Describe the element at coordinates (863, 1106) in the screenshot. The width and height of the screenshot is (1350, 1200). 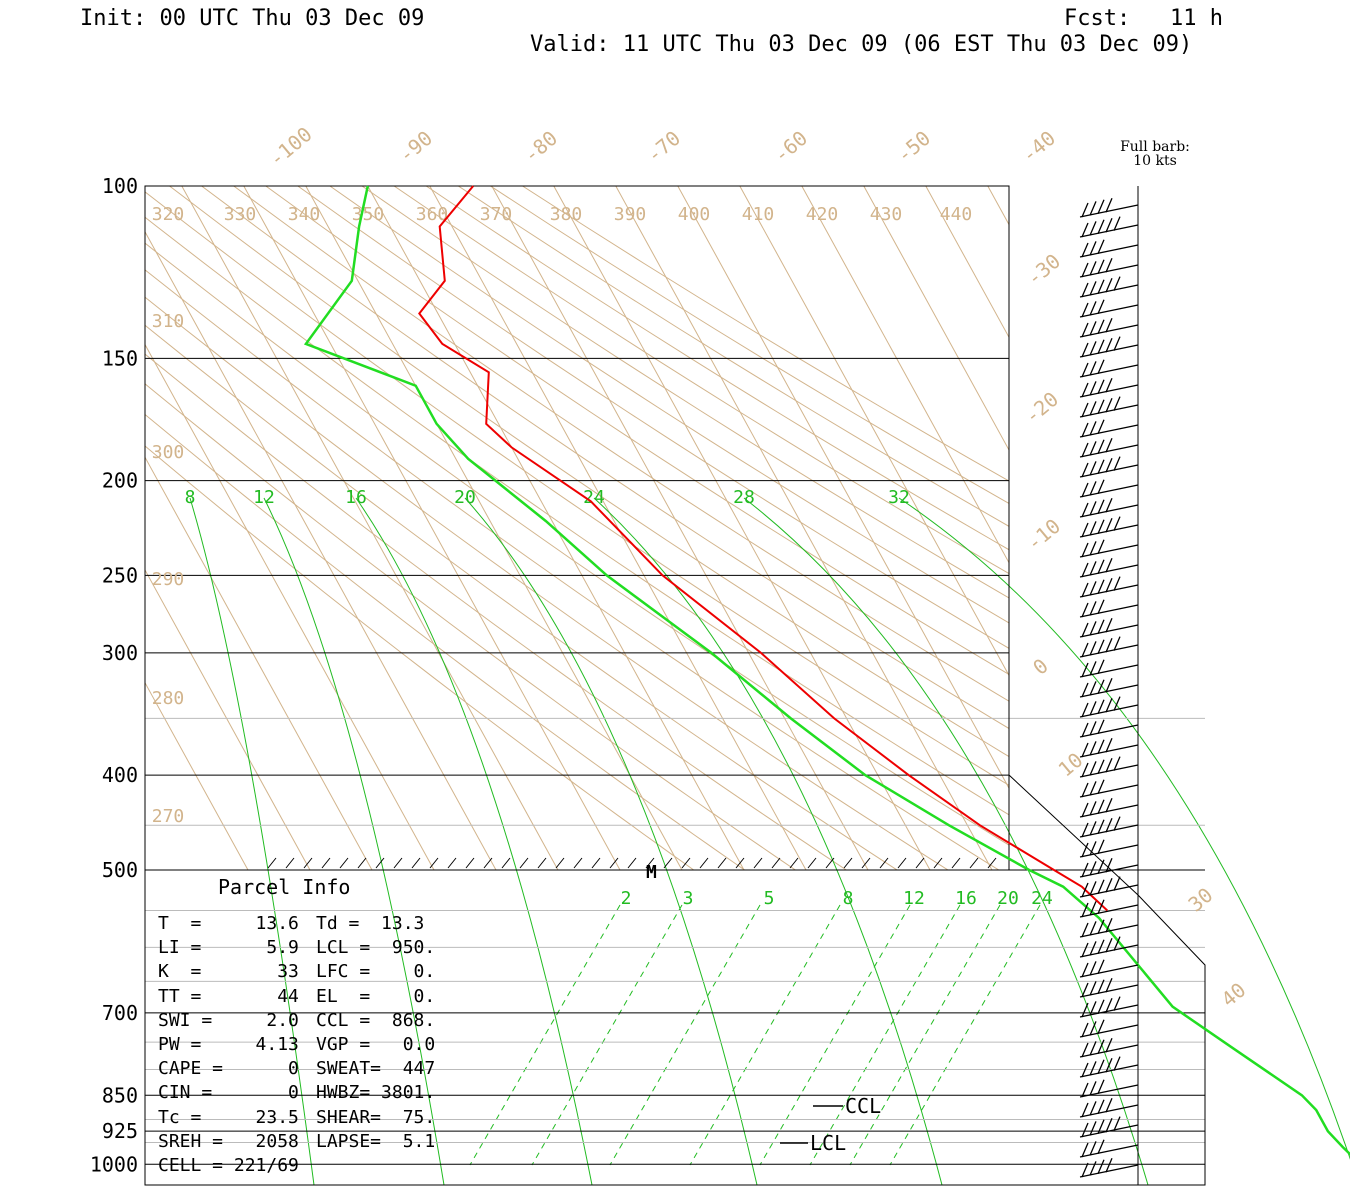
I see `ccl-label: CCL` at that location.